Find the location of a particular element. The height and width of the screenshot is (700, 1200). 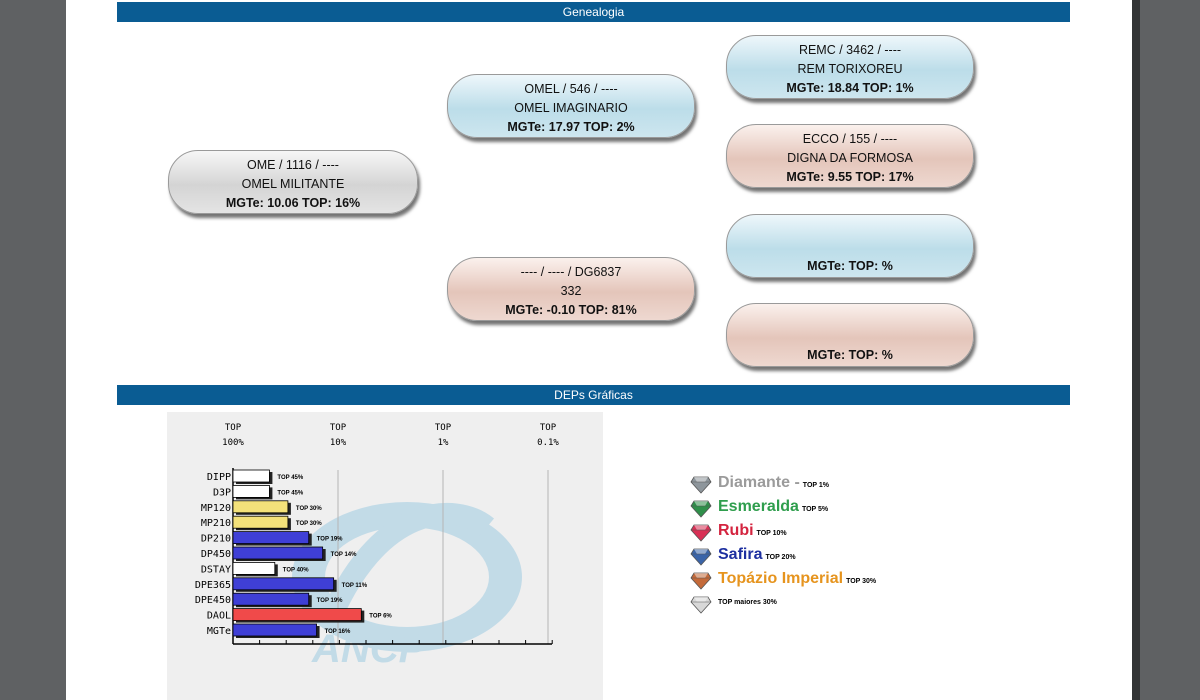

sire-mgte: MGTe: 17.97 TOP: 2% is located at coordinates (571, 127).